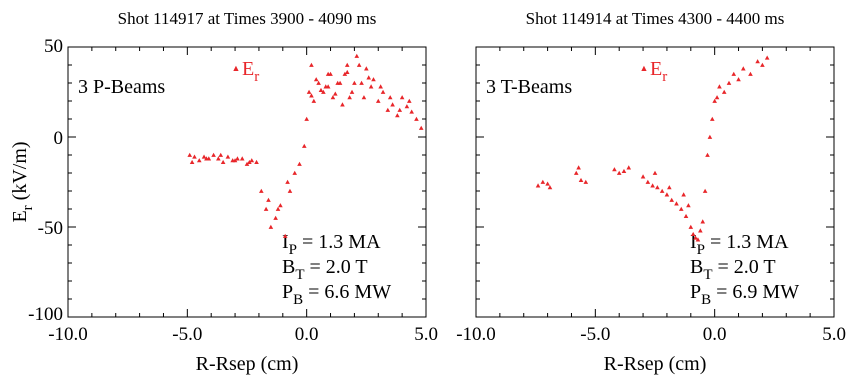  Describe the element at coordinates (733, 269) in the screenshot. I see `param-bt: BT = 2.0 T` at that location.